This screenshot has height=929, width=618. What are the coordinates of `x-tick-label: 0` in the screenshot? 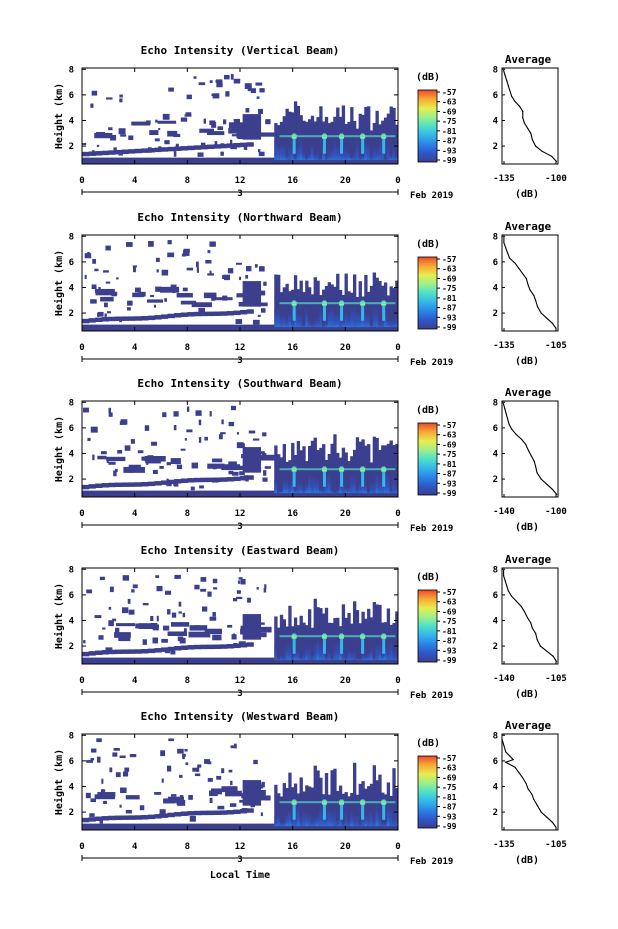 It's located at (397, 348).